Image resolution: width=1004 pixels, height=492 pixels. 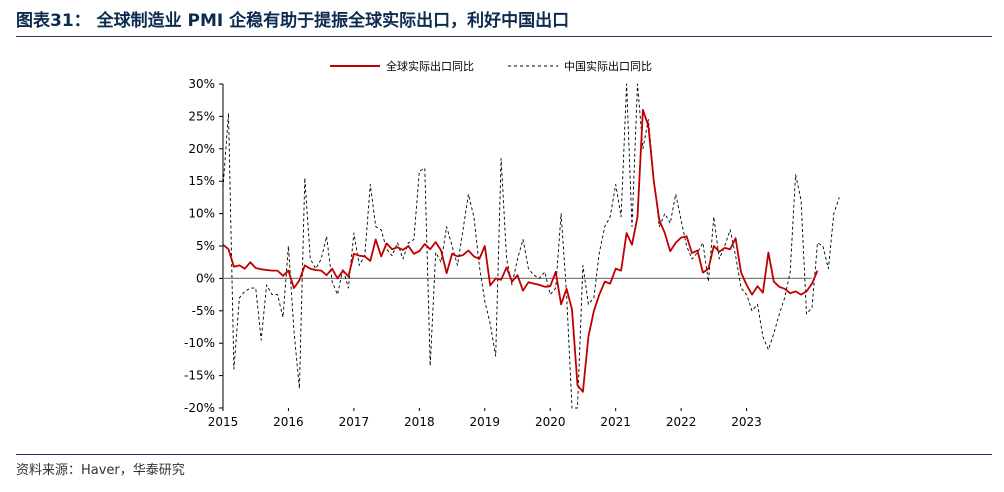 What do you see at coordinates (203, 311) in the screenshot?
I see `y-tick-label: -5%` at bounding box center [203, 311].